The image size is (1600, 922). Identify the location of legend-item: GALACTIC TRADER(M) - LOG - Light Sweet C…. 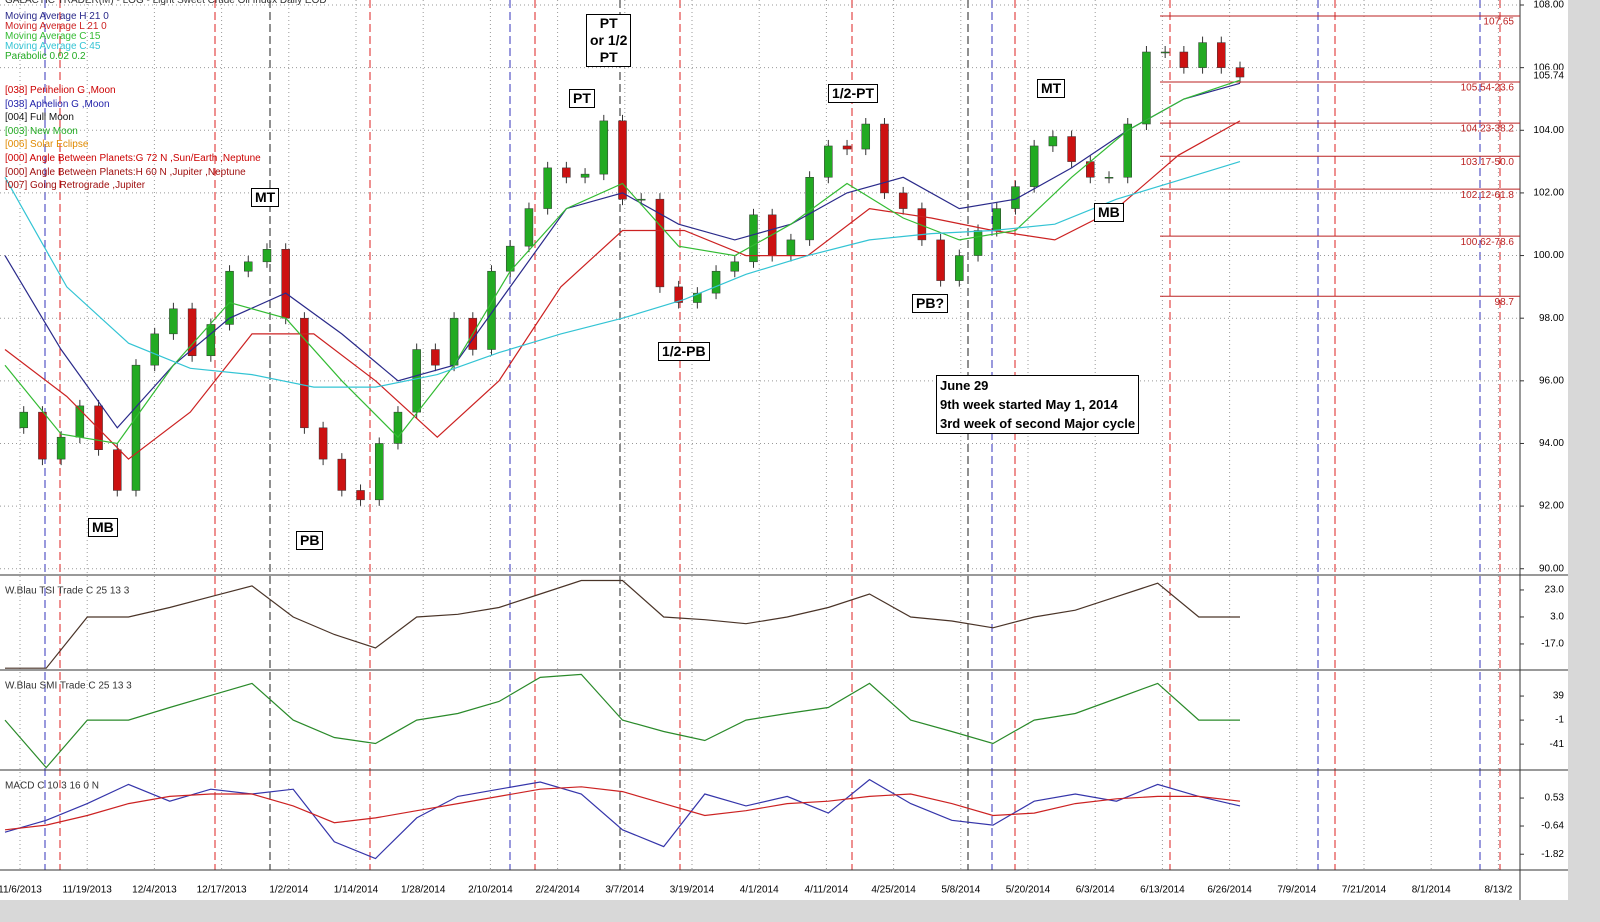
(166, 3).